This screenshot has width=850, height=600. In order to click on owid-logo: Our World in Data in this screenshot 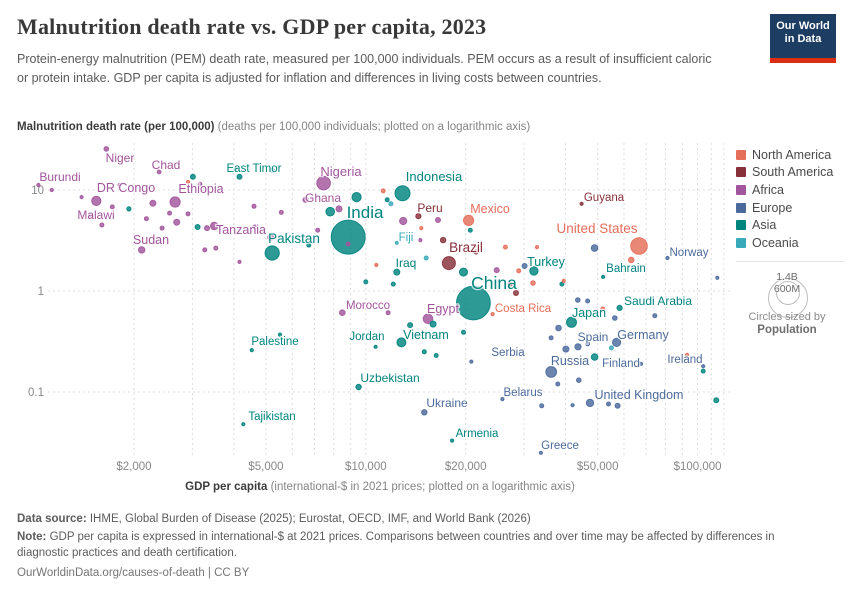, I will do `click(803, 38)`.